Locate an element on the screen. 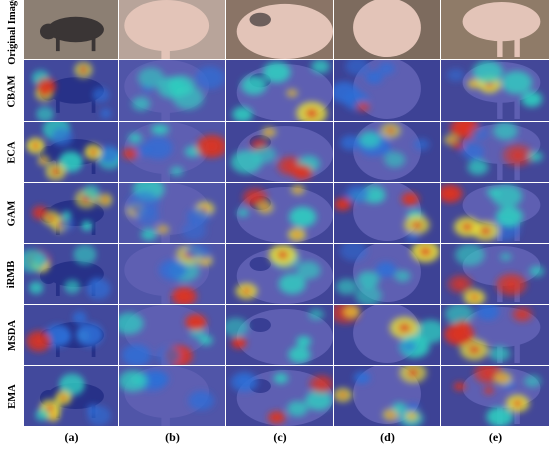 The height and width of the screenshot is (450, 550). row-label-text: EMA is located at coordinates (12, 396).